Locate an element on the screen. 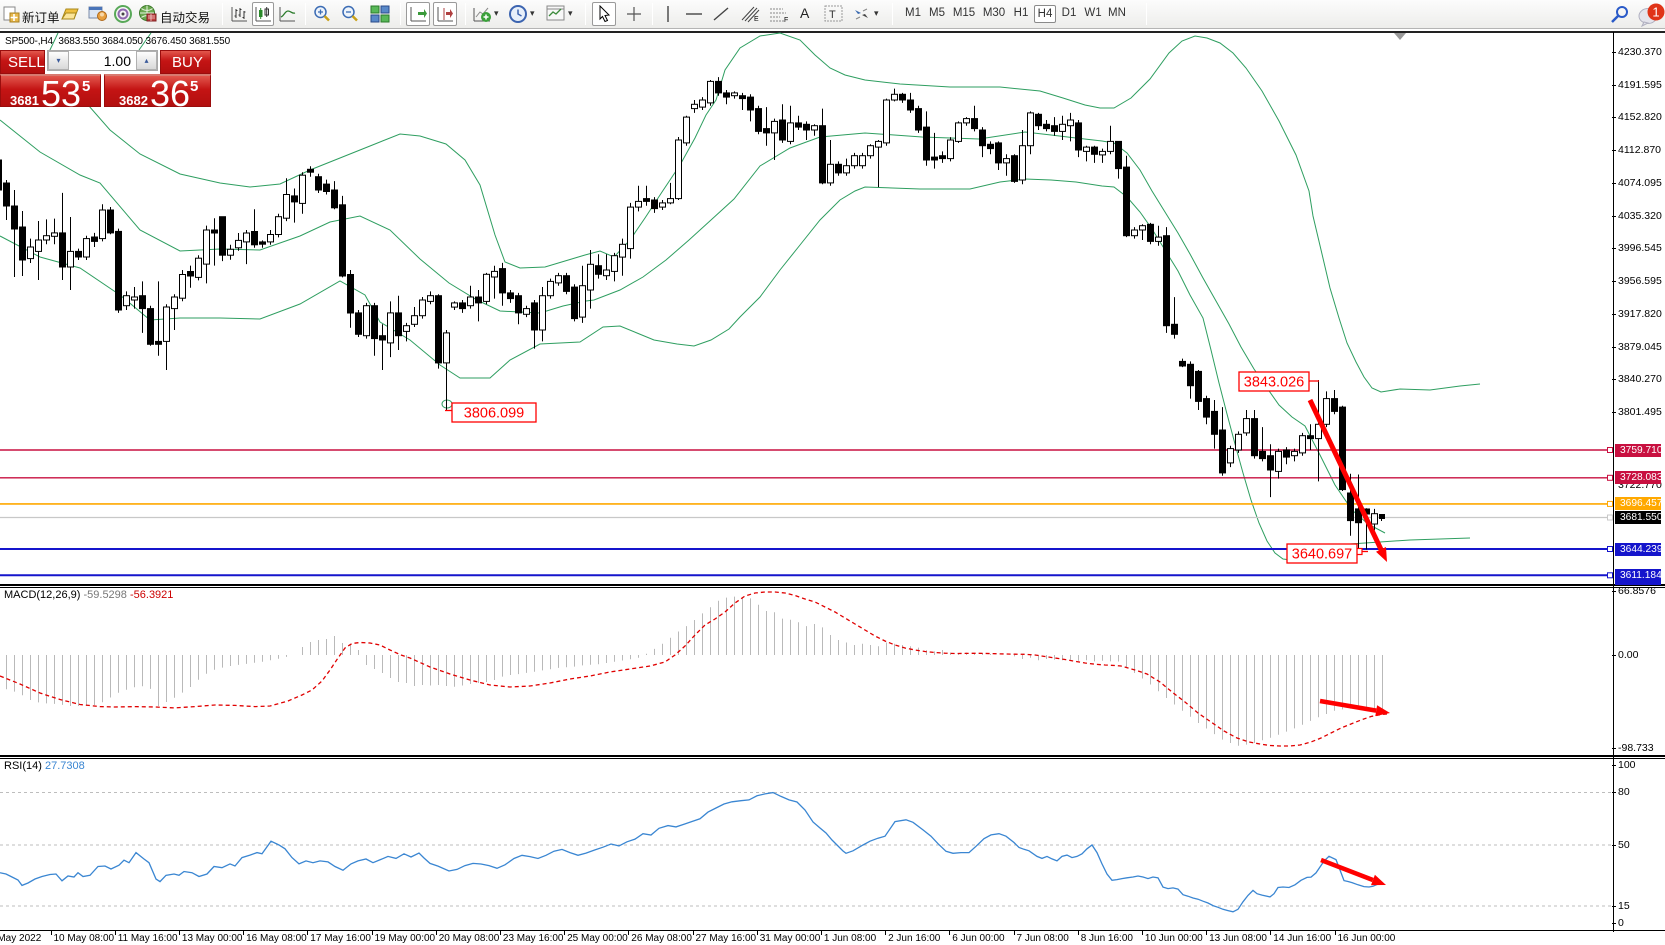 Image resolution: width=1665 pixels, height=945 pixels. svg-text: T is located at coordinates (832, 15).